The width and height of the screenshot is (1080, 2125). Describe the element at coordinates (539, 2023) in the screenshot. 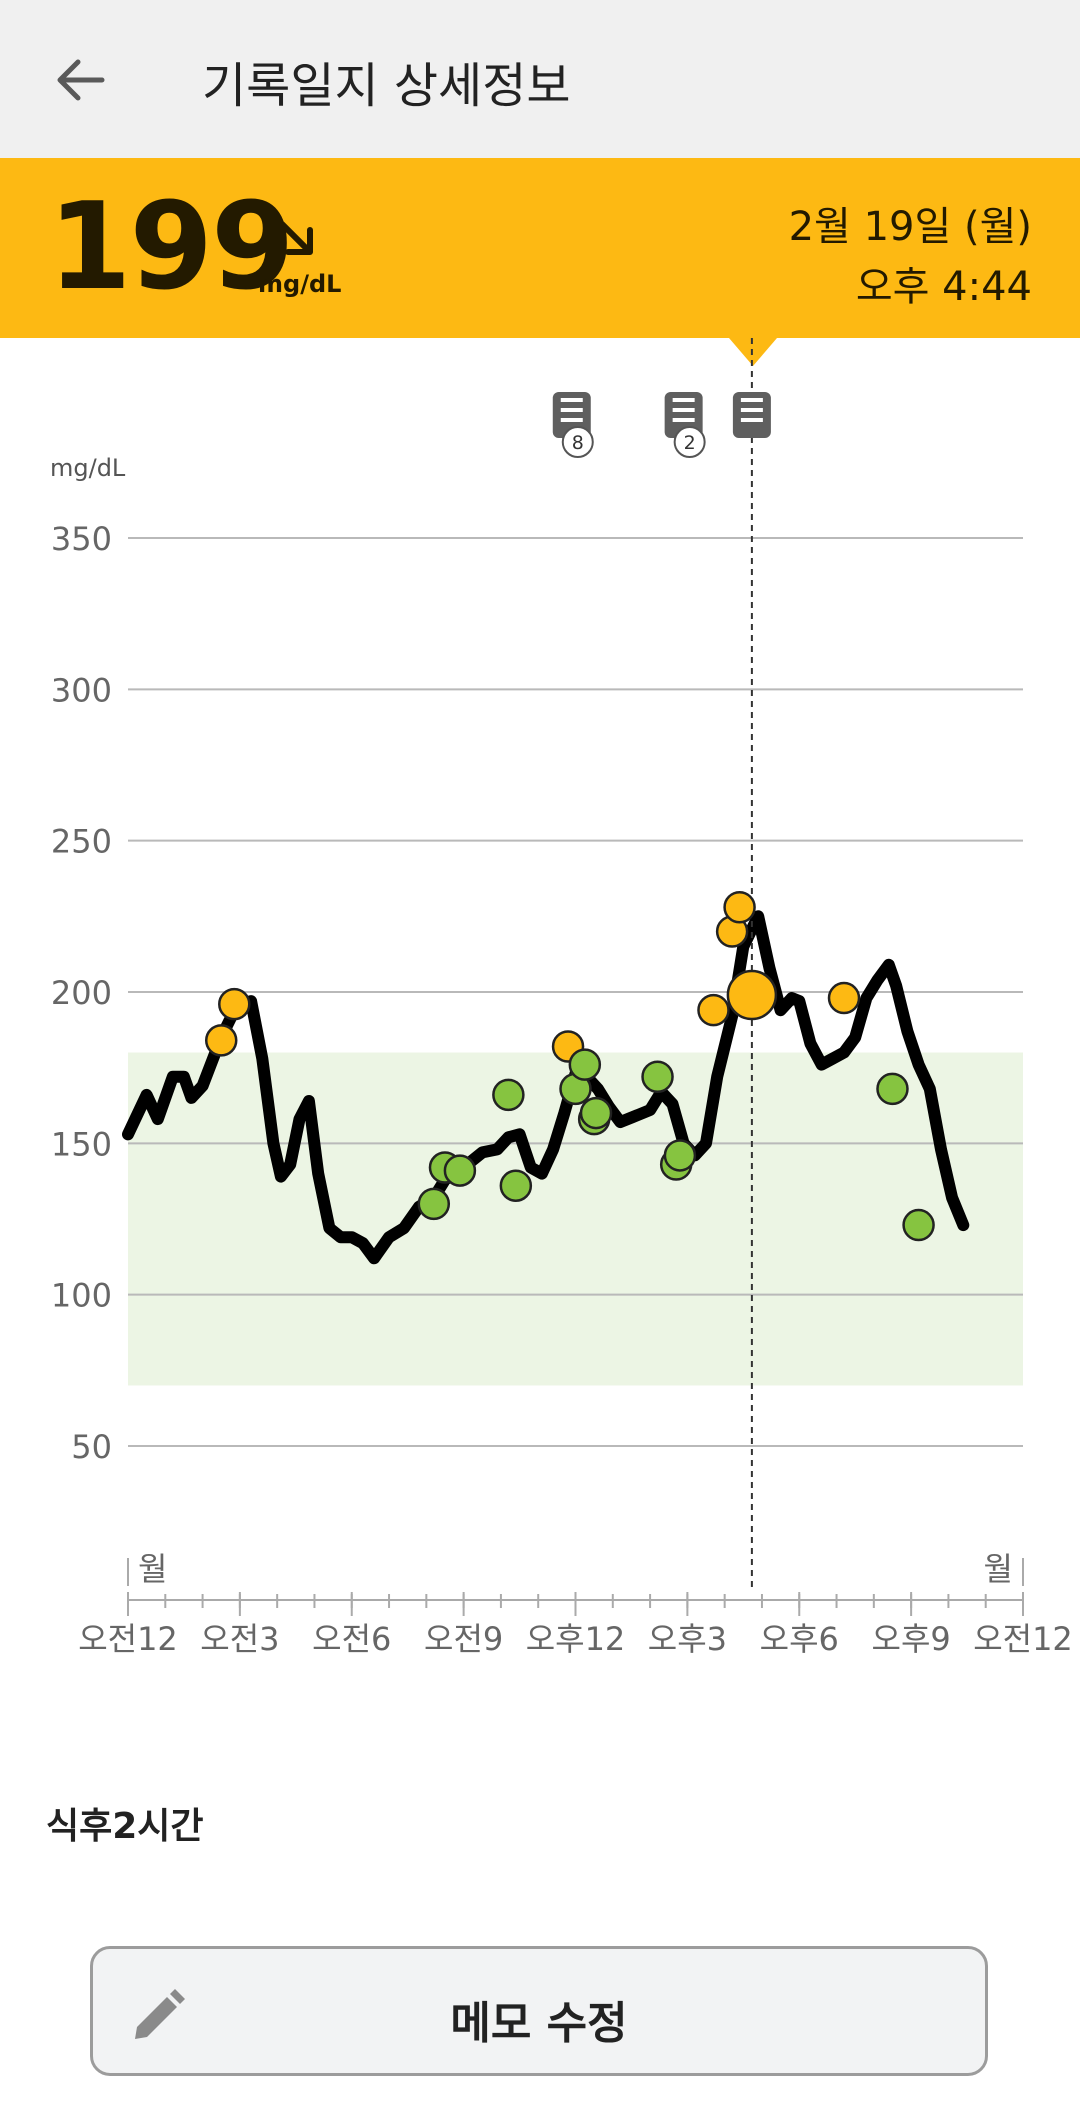

I see `edit-memo-label: 메모 수정` at that location.